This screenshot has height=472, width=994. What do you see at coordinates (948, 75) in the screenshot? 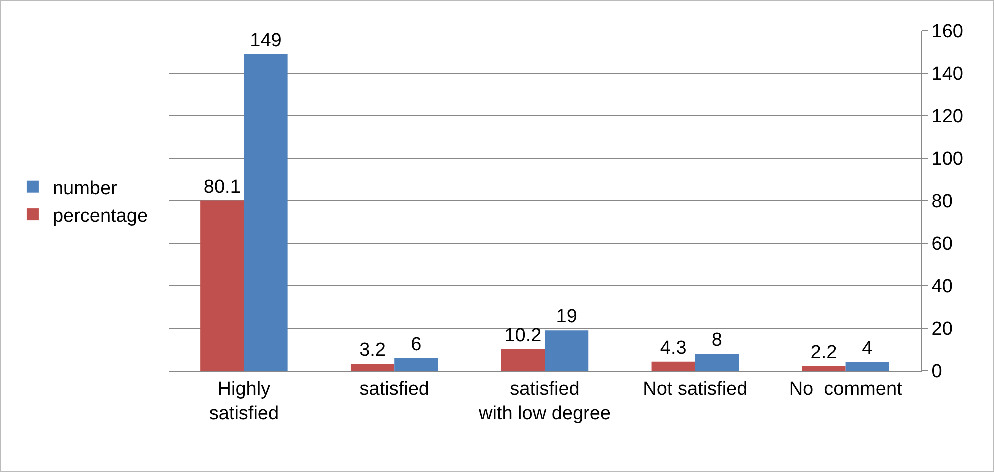
I see `y-tick-label: 140` at bounding box center [948, 75].